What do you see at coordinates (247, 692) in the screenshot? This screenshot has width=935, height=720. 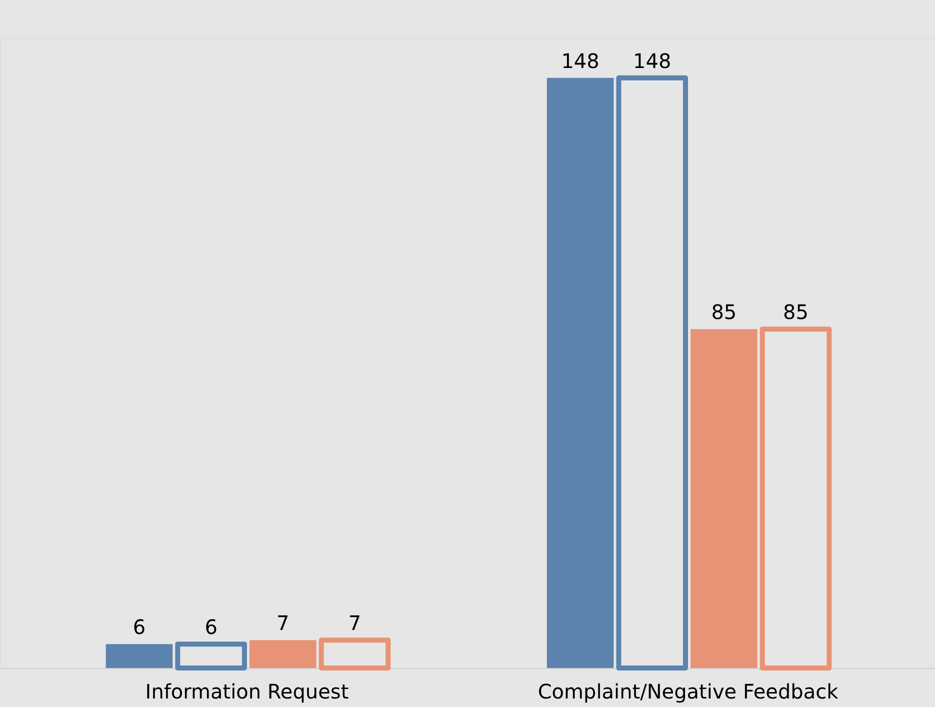 I see `x-tick-label: Information Request` at bounding box center [247, 692].